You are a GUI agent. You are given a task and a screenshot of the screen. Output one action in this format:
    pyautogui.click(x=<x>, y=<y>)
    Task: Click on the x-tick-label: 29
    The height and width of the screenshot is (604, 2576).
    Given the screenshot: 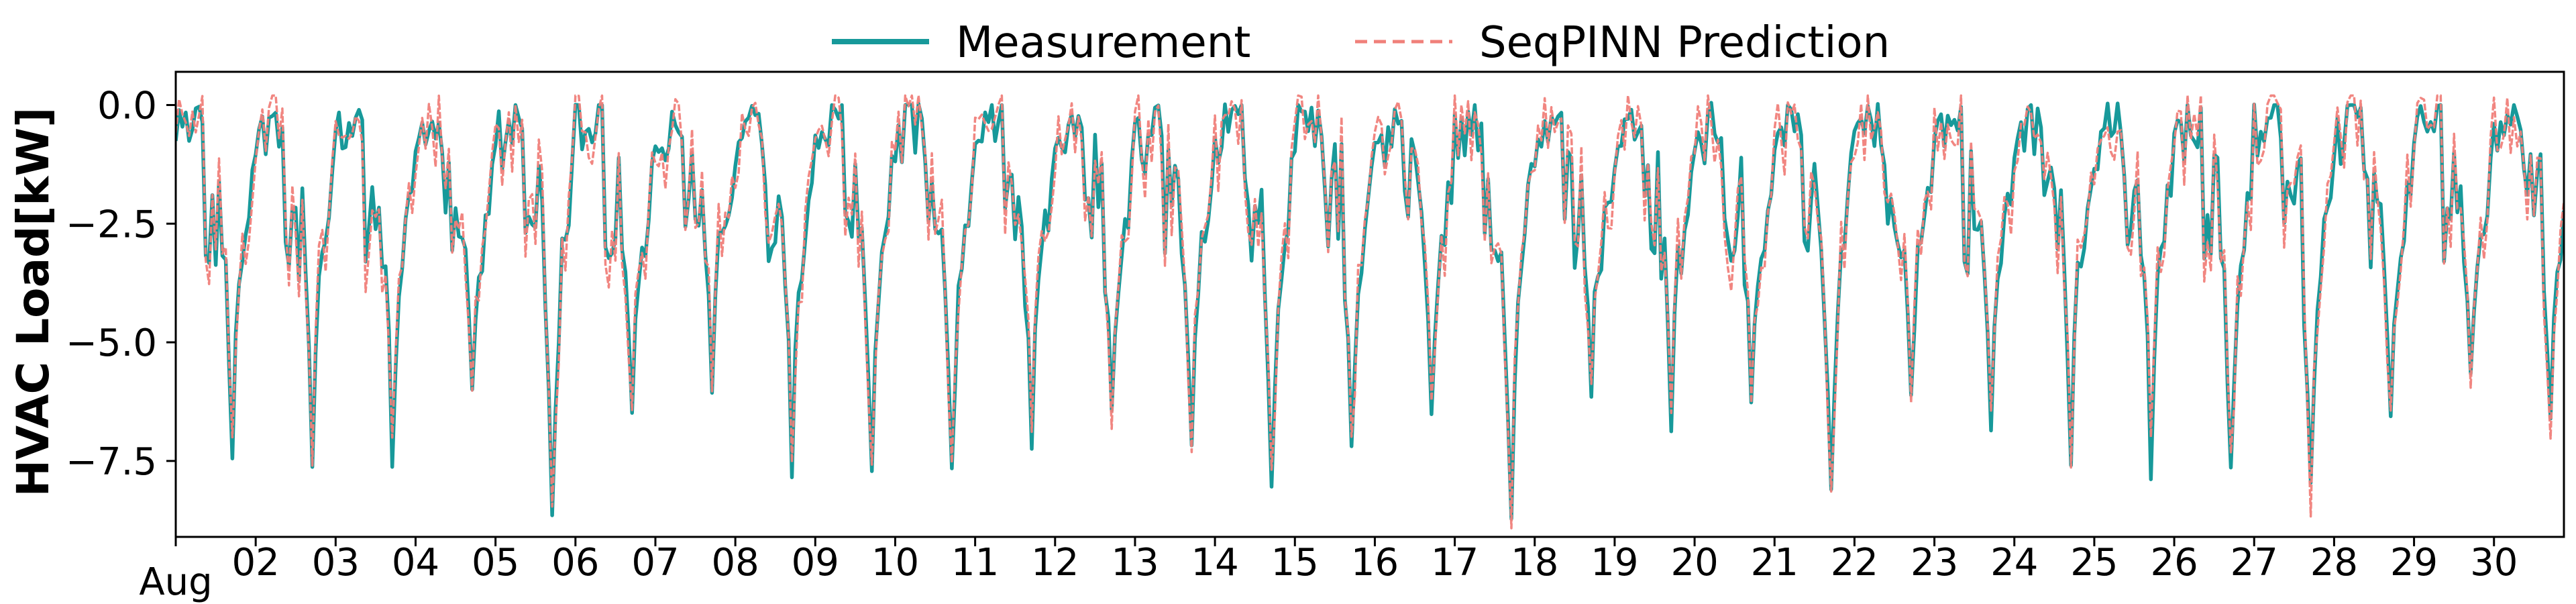 What is the action you would take?
    pyautogui.click(x=2414, y=563)
    